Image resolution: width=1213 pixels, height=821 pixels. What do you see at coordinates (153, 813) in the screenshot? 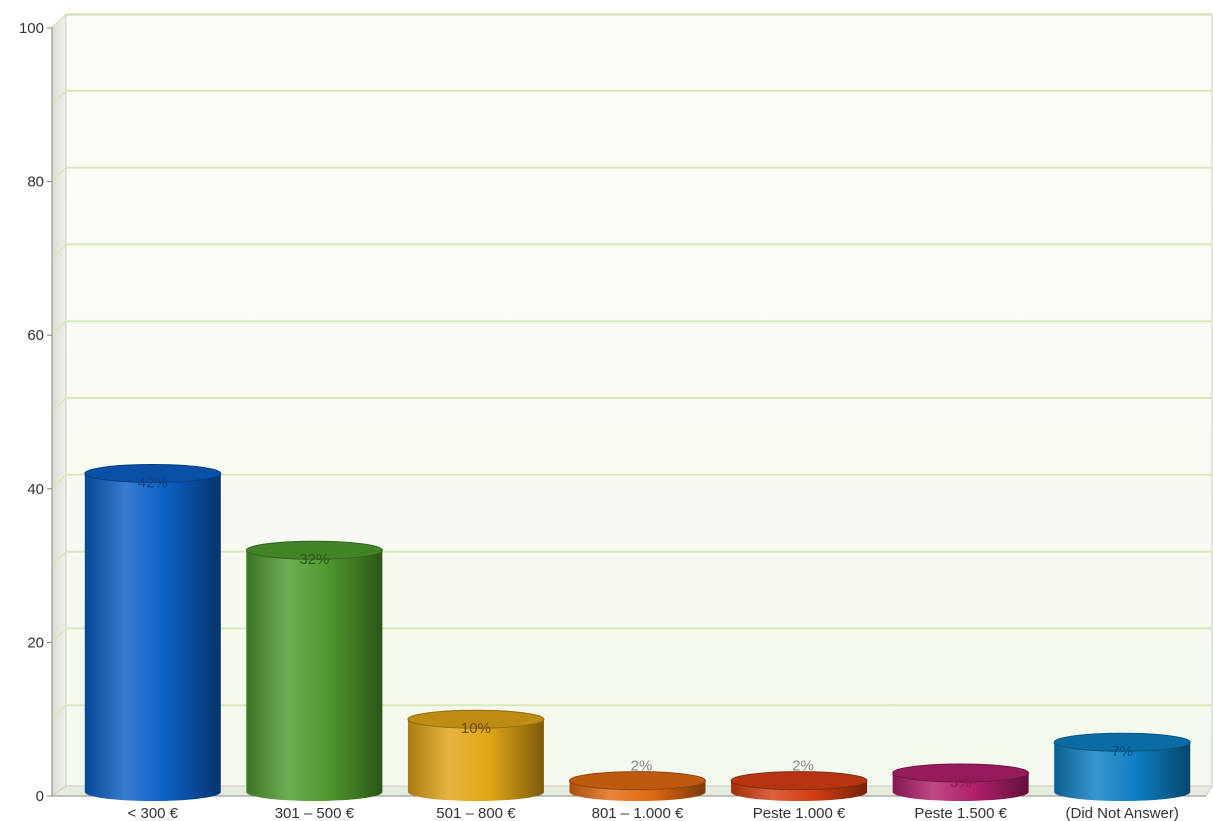
I see `x-tick-label: < 300 €` at bounding box center [153, 813].